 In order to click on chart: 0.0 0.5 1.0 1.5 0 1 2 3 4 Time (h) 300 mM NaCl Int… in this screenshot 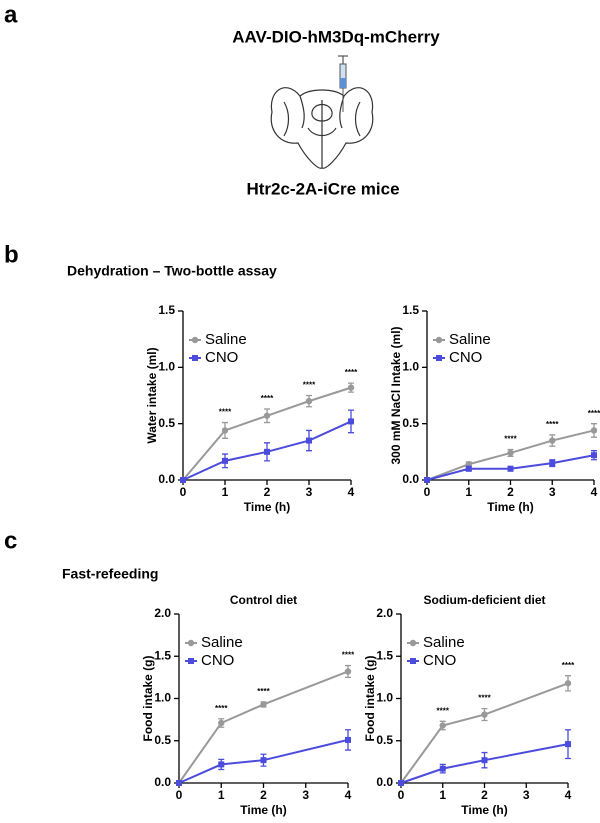, I will do `click(494, 408)`.